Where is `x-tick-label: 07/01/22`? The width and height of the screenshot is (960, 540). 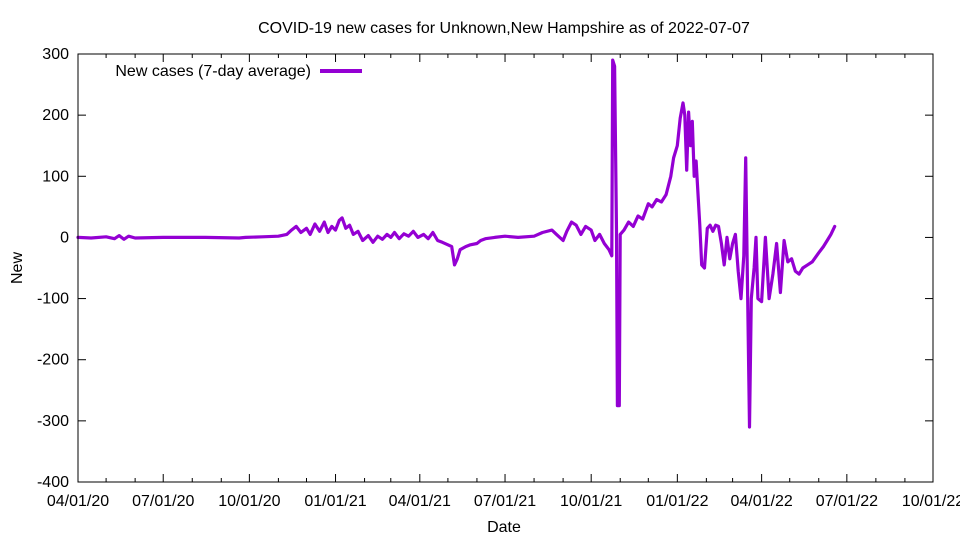 x-tick-label: 07/01/22 is located at coordinates (847, 501).